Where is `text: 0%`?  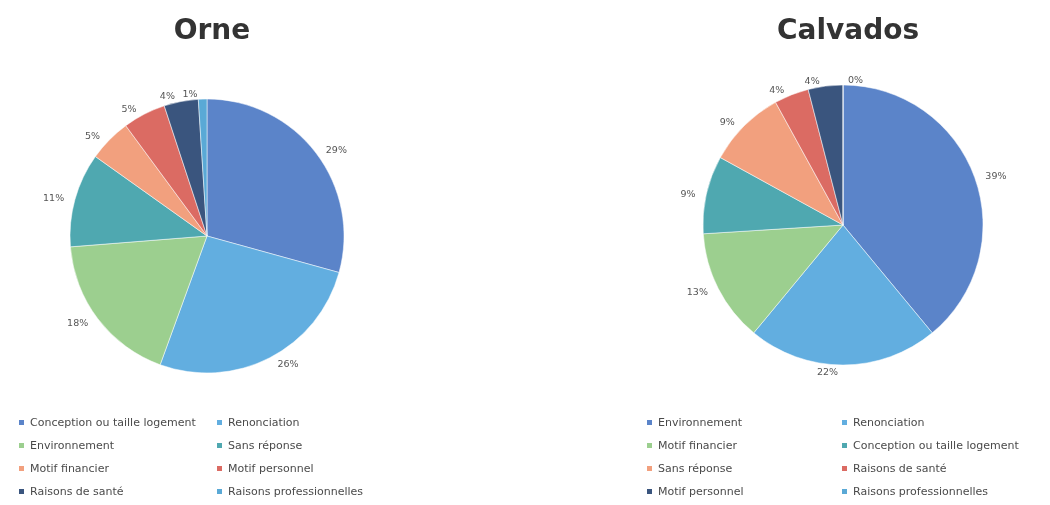 text: 0% is located at coordinates (856, 79).